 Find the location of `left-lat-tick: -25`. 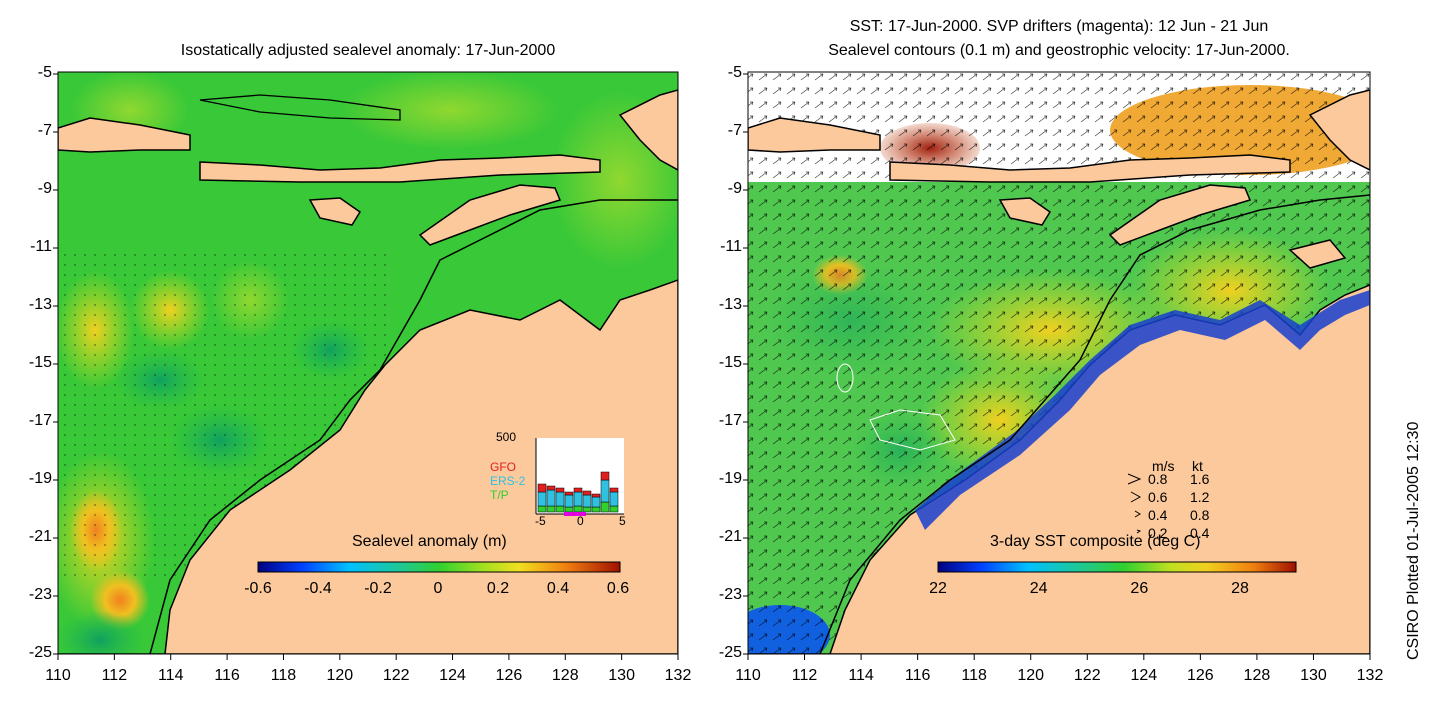

left-lat-tick: -25 is located at coordinates (40, 652).